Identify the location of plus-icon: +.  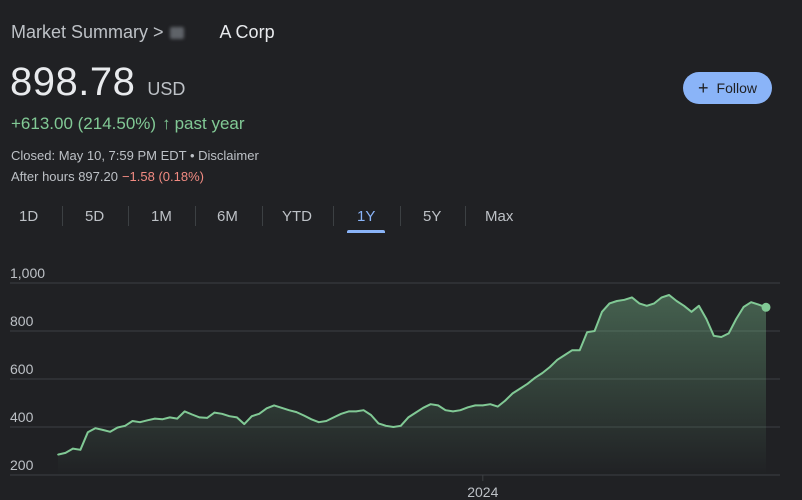
(703, 88).